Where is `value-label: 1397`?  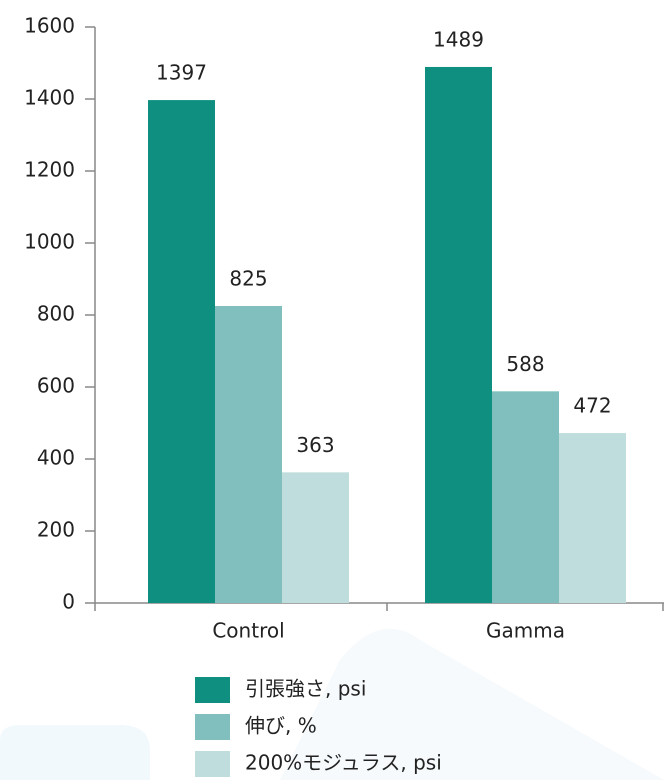
value-label: 1397 is located at coordinates (181, 73).